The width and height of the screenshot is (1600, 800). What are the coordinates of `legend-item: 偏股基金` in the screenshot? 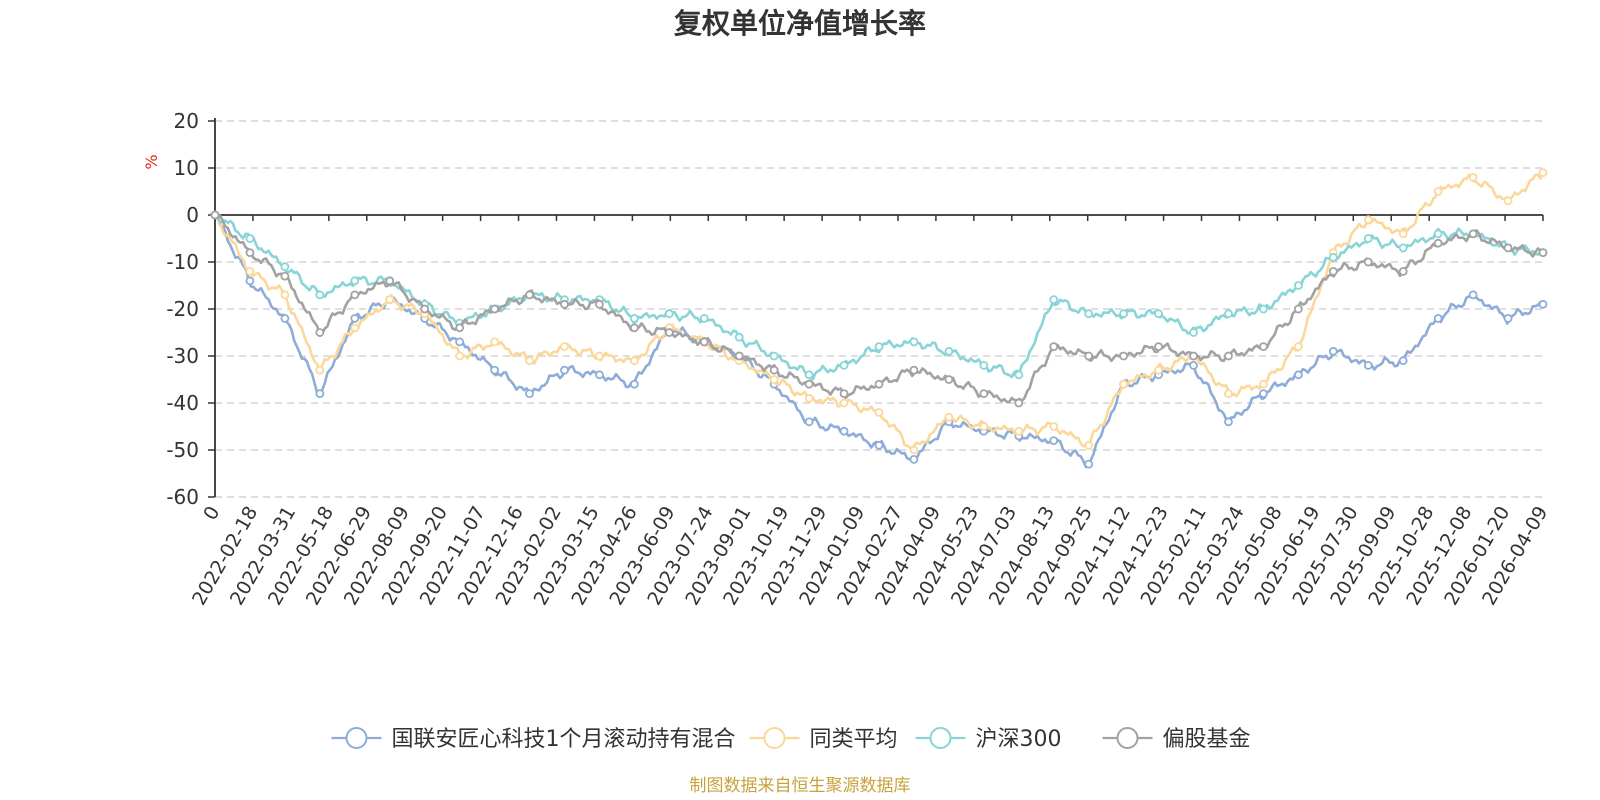 It's located at (1176, 739).